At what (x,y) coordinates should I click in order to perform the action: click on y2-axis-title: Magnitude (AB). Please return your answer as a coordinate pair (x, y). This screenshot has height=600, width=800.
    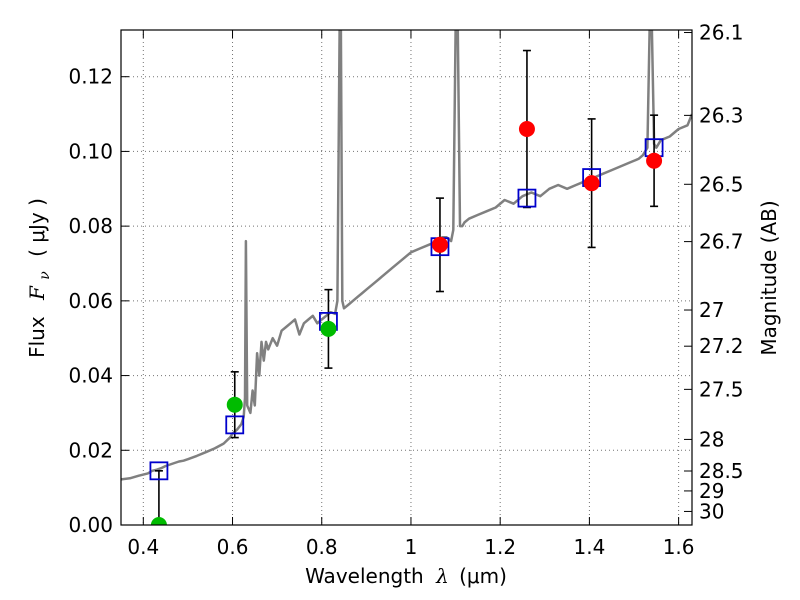
    Looking at the image, I should click on (769, 277).